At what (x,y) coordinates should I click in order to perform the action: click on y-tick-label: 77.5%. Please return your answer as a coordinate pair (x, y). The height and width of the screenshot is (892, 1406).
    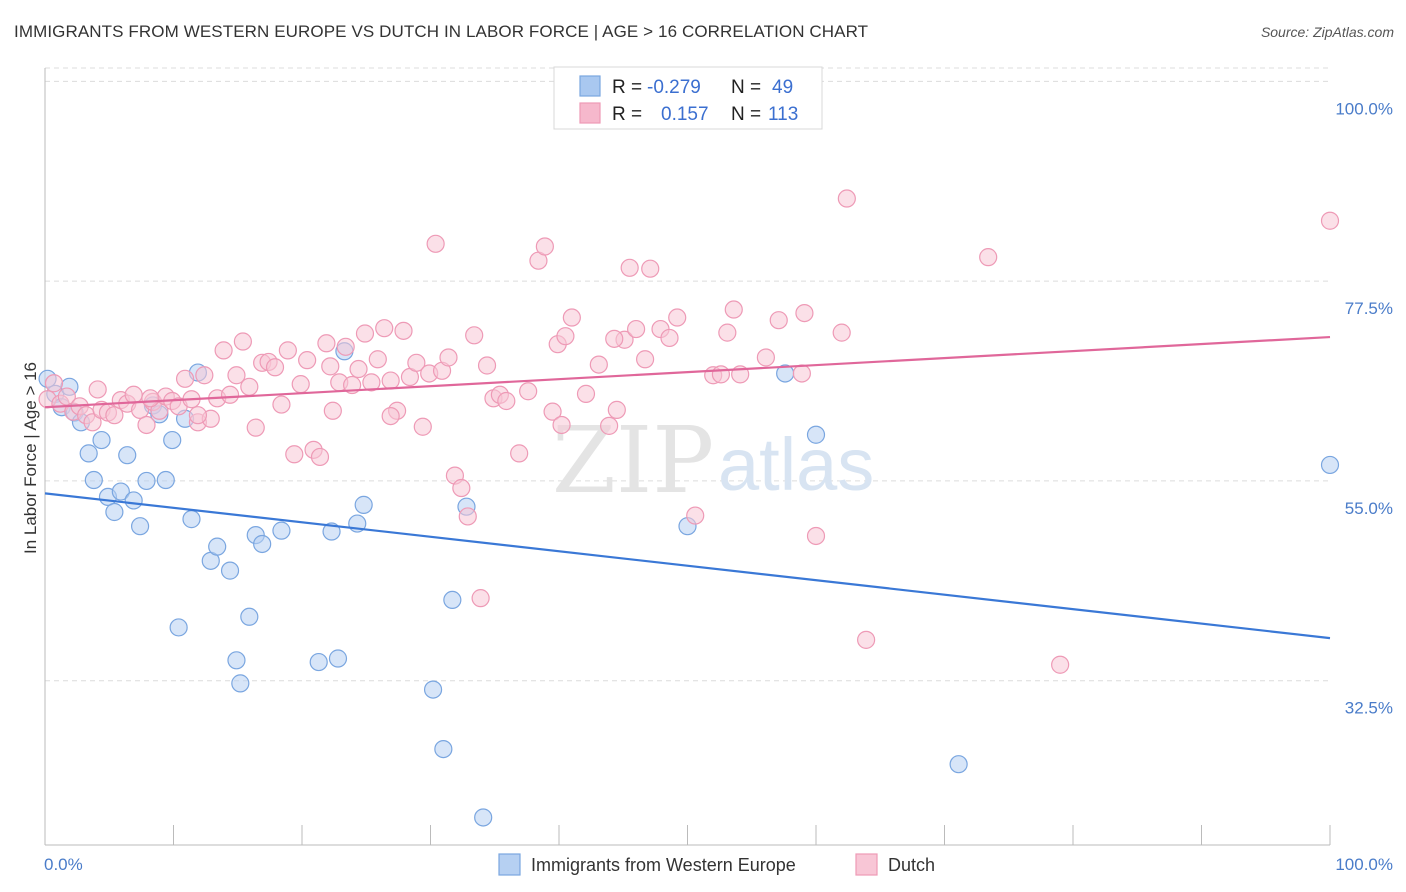
    Looking at the image, I should click on (1369, 308).